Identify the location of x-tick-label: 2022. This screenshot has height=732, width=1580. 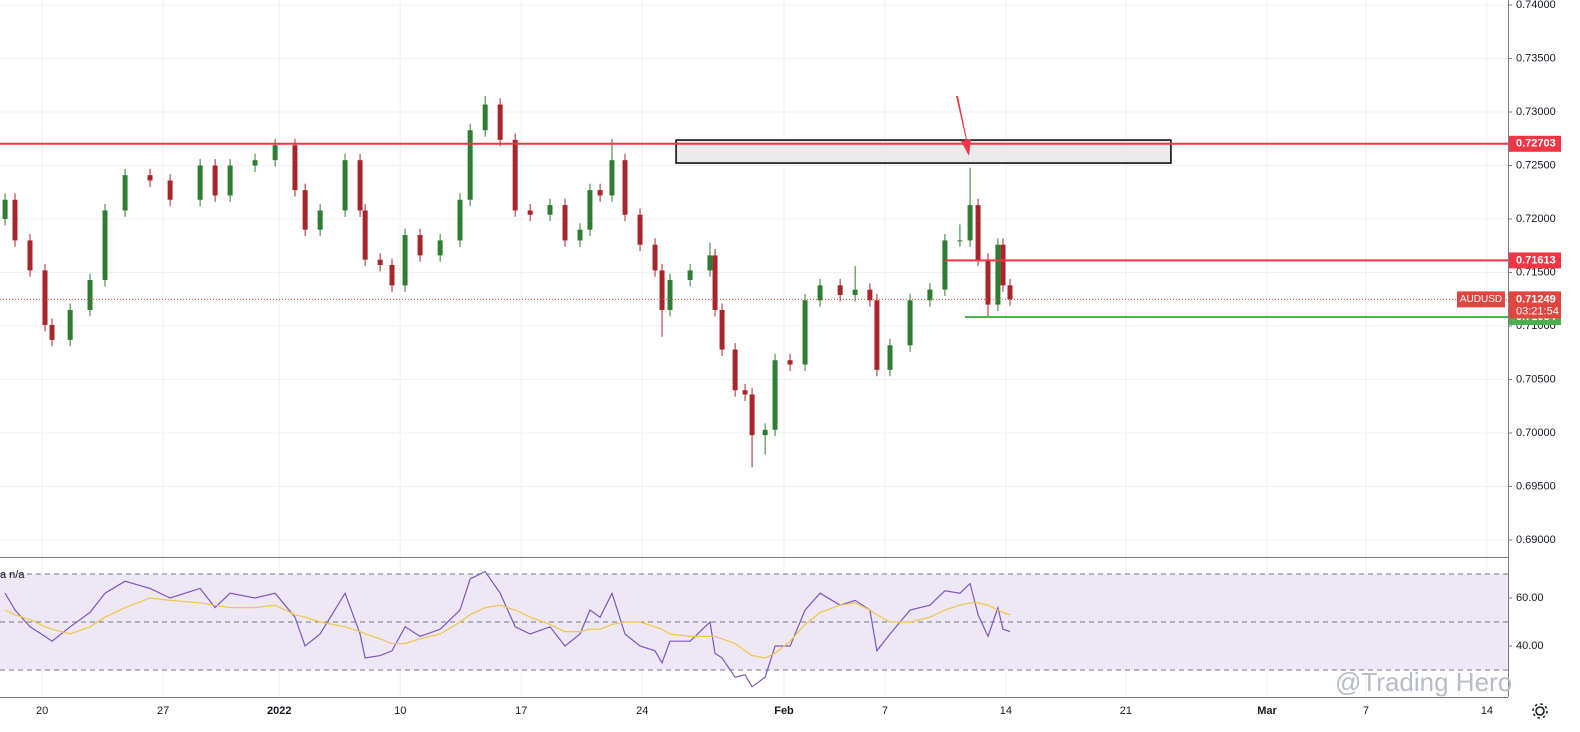
(279, 711).